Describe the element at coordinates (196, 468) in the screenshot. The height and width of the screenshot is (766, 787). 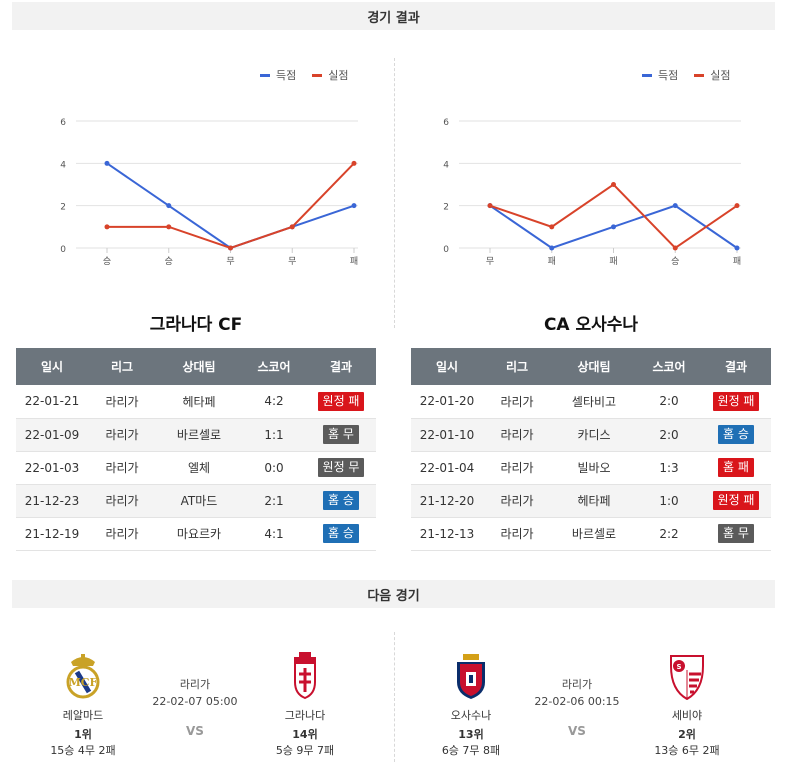
I see `table-row: 22-01-03 라리가 엘체 0:0 원정 무` at that location.